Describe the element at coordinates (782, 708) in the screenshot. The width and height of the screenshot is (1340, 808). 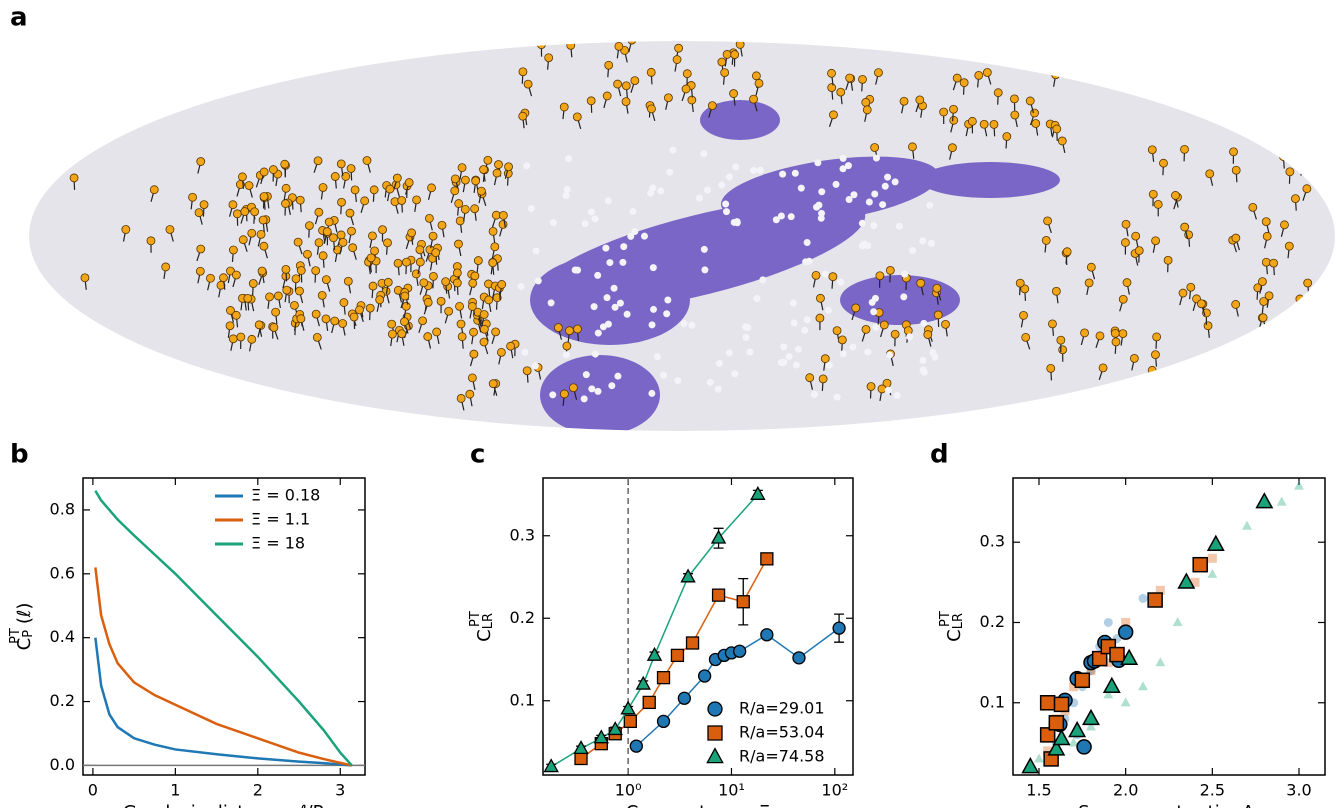
I see `legend-label: R/a=29.01` at that location.